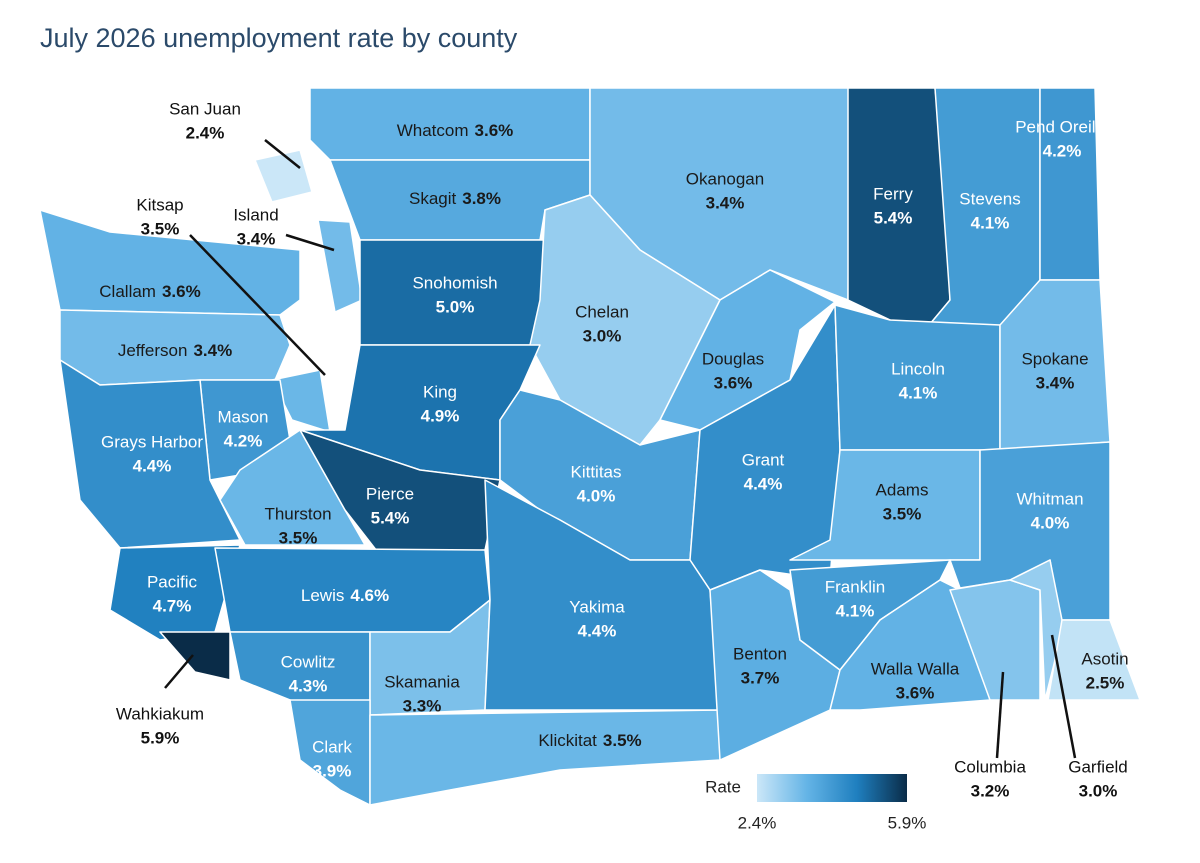 Image resolution: width=1200 pixels, height=863 pixels. I want to click on county-label: Jefferson 3.4%, so click(175, 350).